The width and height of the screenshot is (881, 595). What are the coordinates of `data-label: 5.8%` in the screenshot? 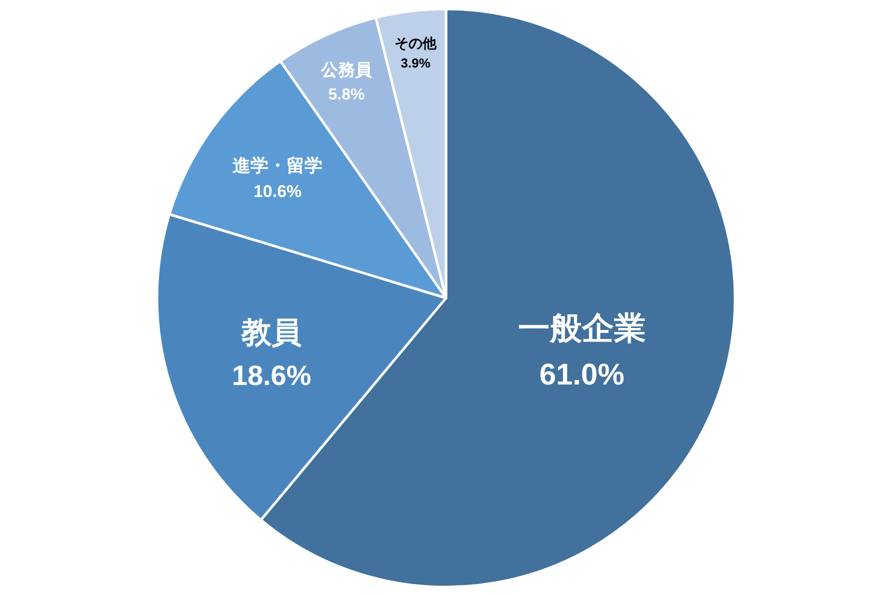 It's located at (346, 95).